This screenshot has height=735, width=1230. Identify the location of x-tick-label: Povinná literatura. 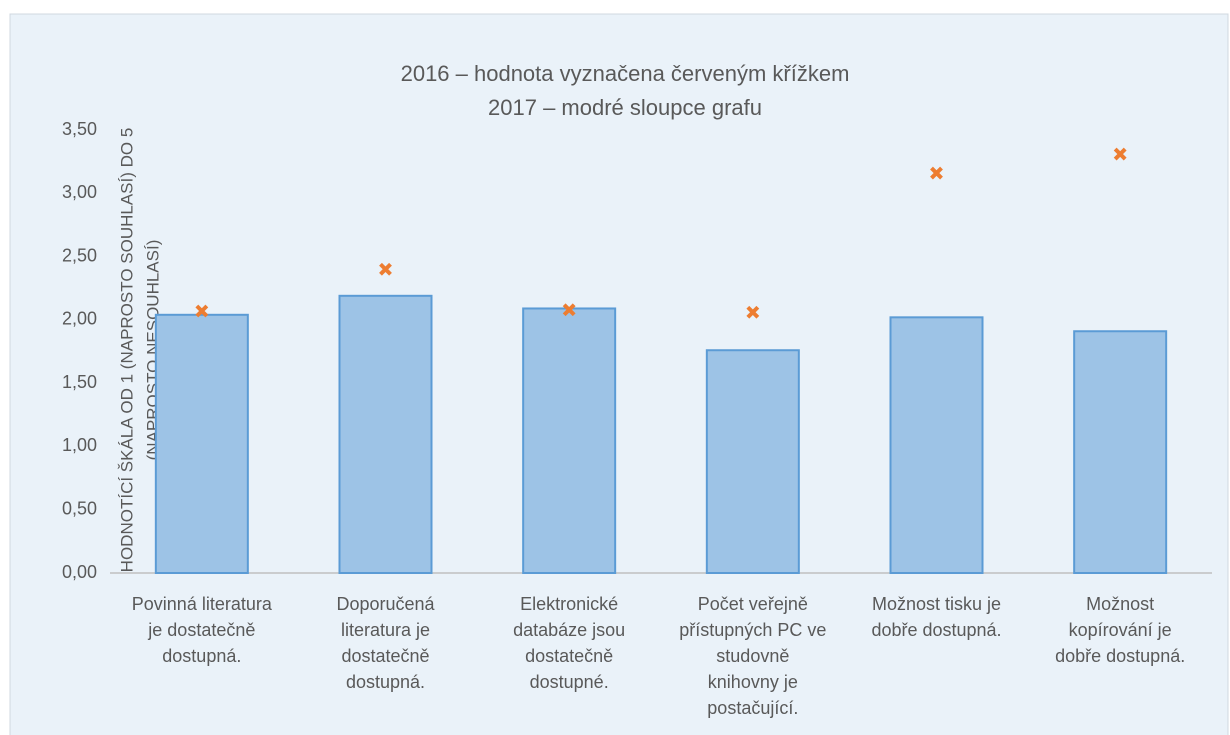
(202, 604).